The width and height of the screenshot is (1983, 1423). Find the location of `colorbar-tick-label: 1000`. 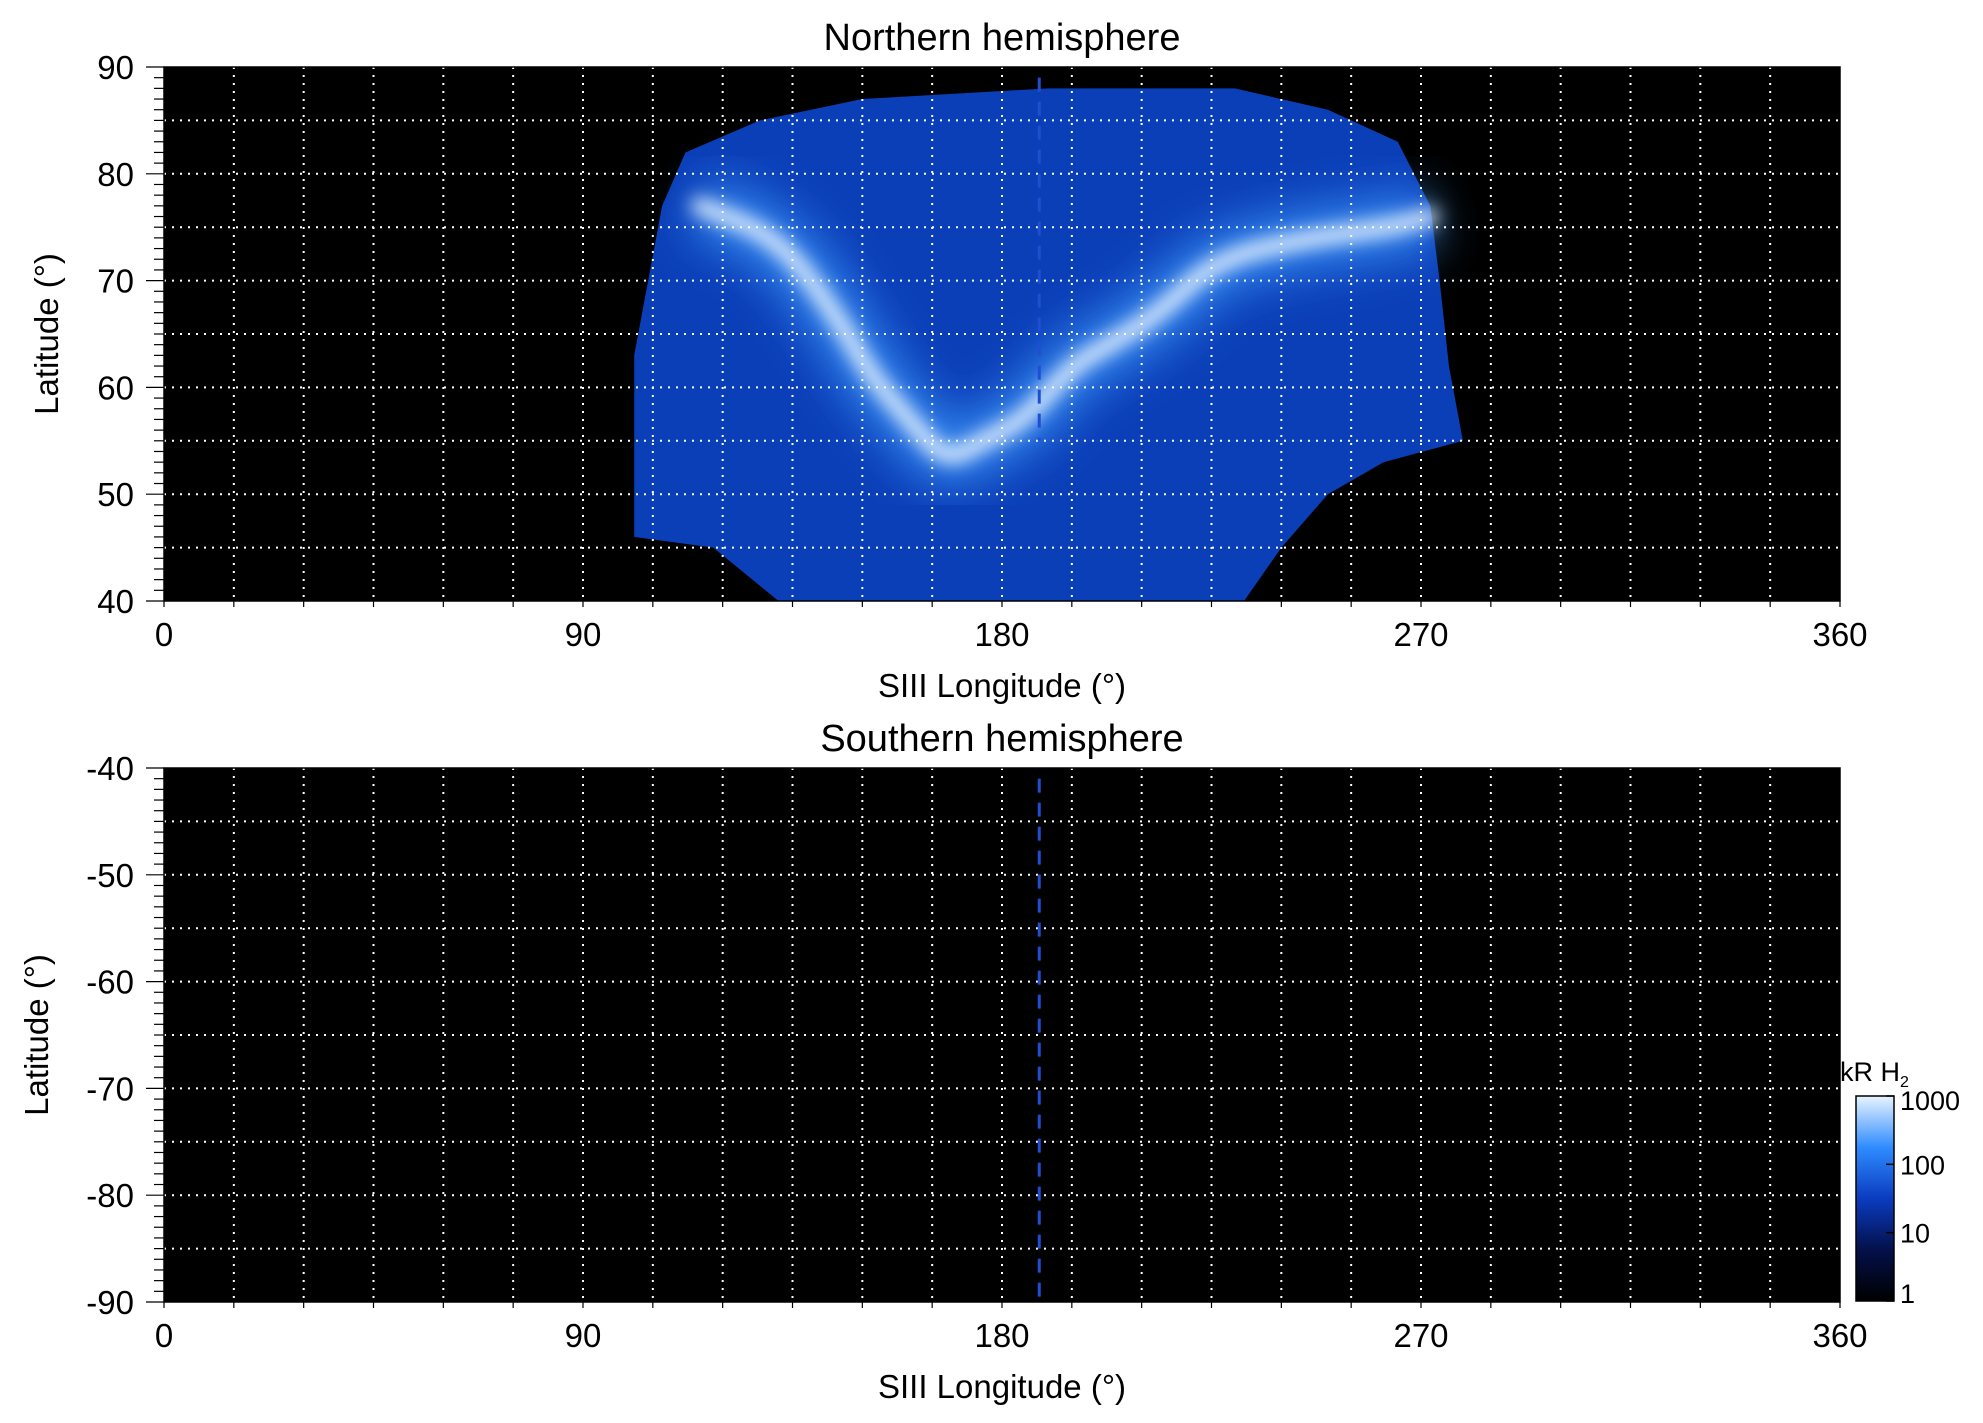

colorbar-tick-label: 1000 is located at coordinates (1930, 1101).